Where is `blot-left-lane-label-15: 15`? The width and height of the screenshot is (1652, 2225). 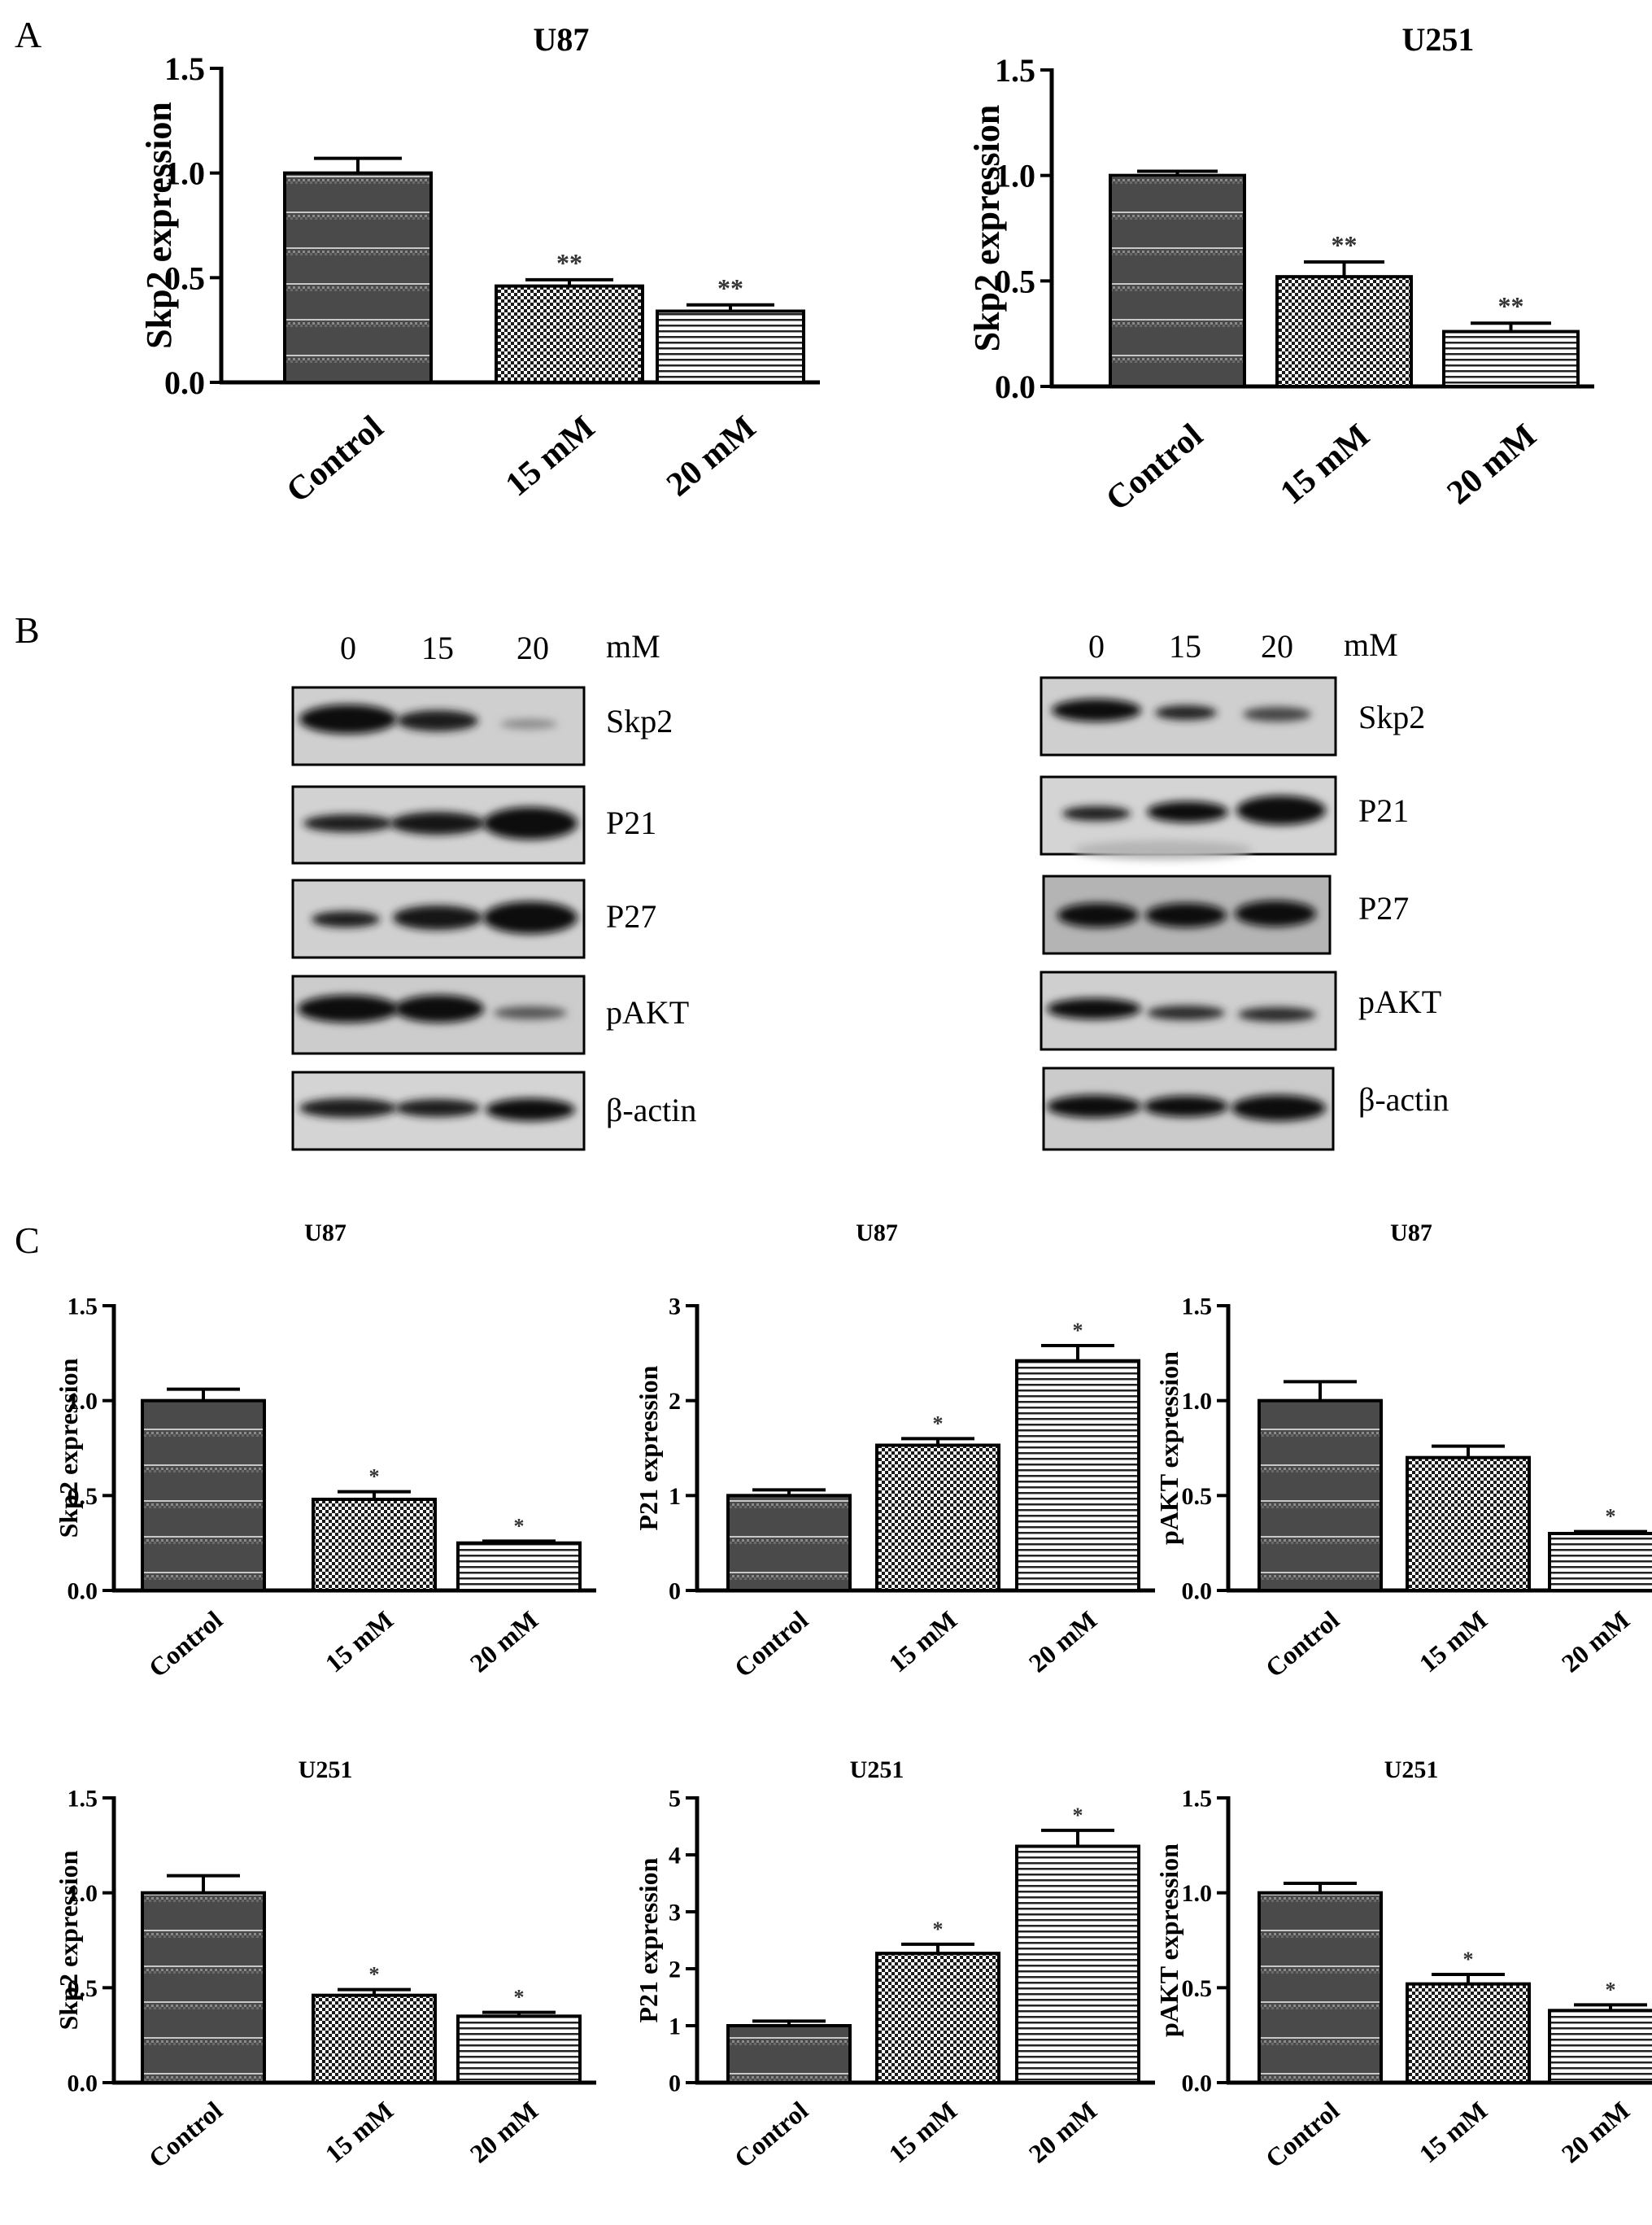 blot-left-lane-label-15: 15 is located at coordinates (437, 648).